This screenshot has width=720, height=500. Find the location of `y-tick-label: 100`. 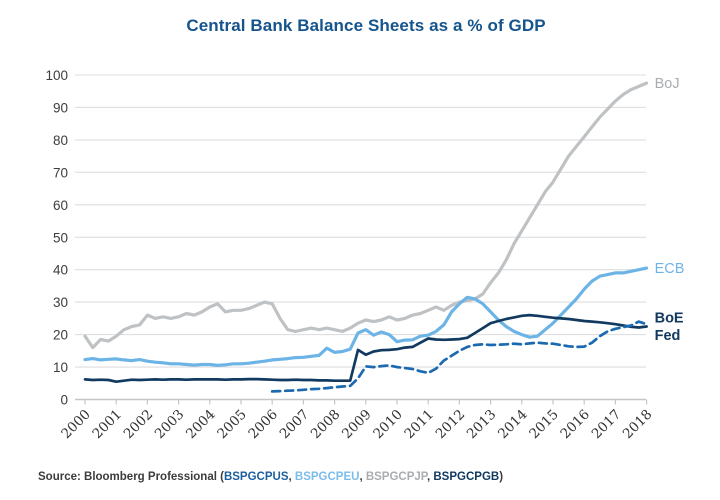

y-tick-label: 100 is located at coordinates (56, 75).